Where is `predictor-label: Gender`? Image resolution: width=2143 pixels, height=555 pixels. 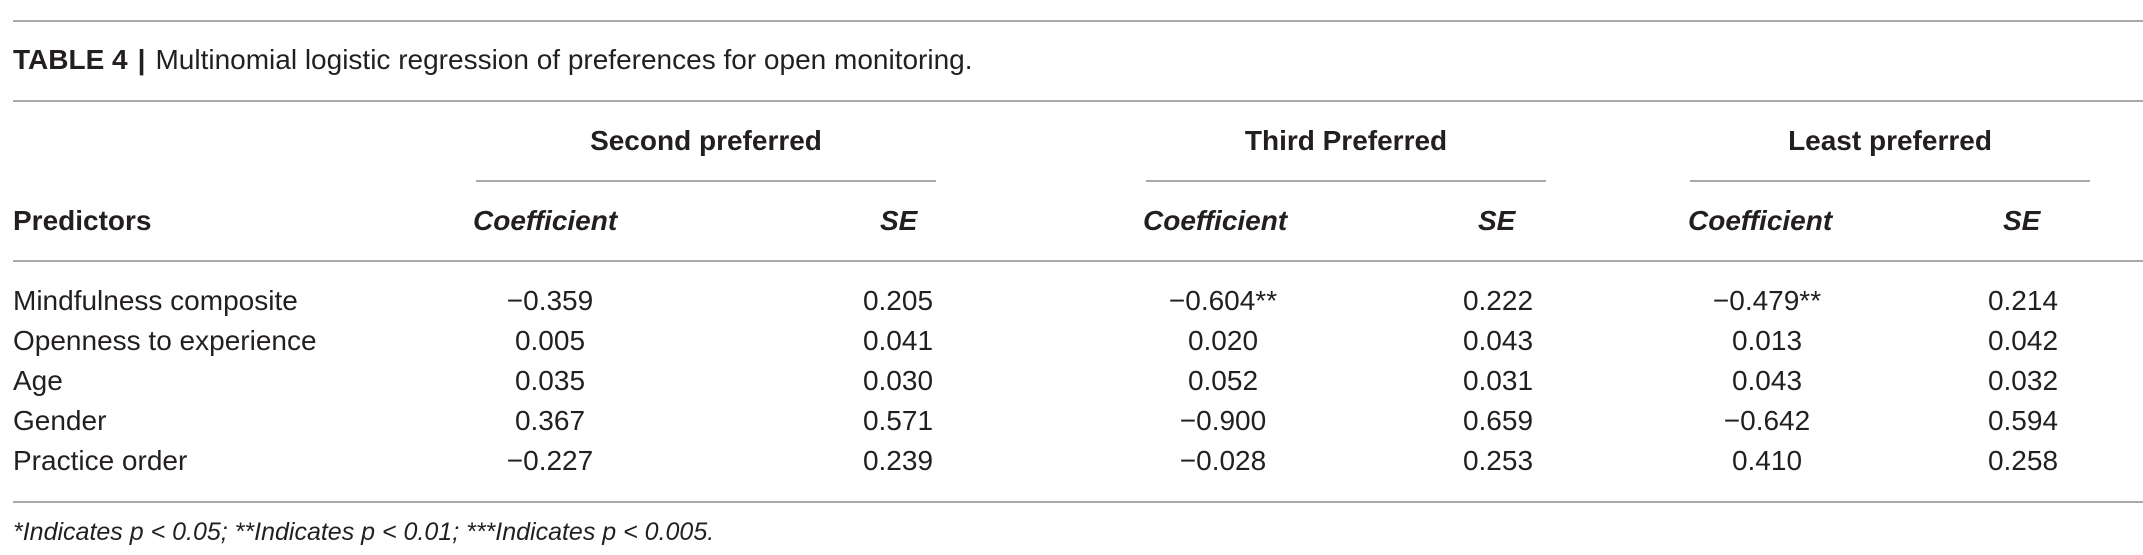 predictor-label: Gender is located at coordinates (60, 420).